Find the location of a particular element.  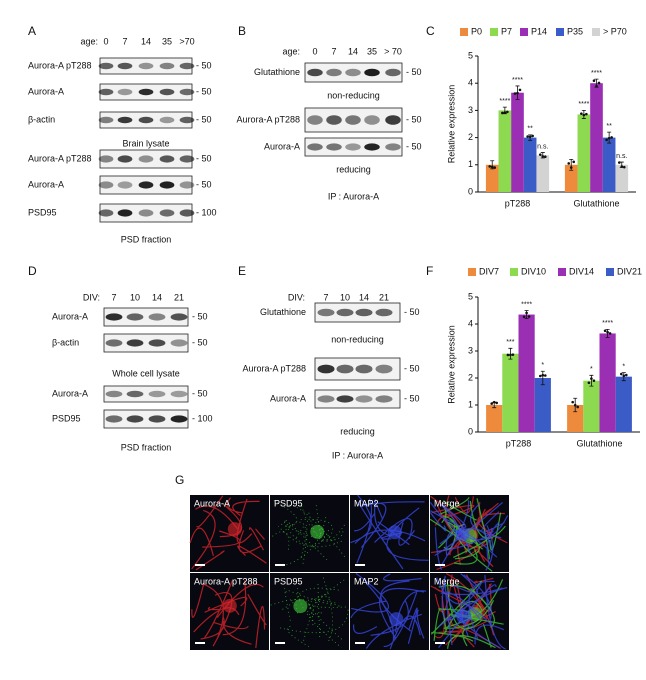

y-tick-label: 1 is located at coordinates (470, 164).